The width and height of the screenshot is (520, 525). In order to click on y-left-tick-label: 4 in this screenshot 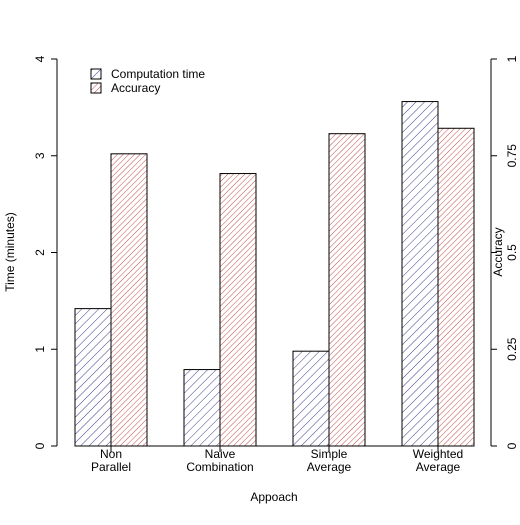, I will do `click(40, 58)`.